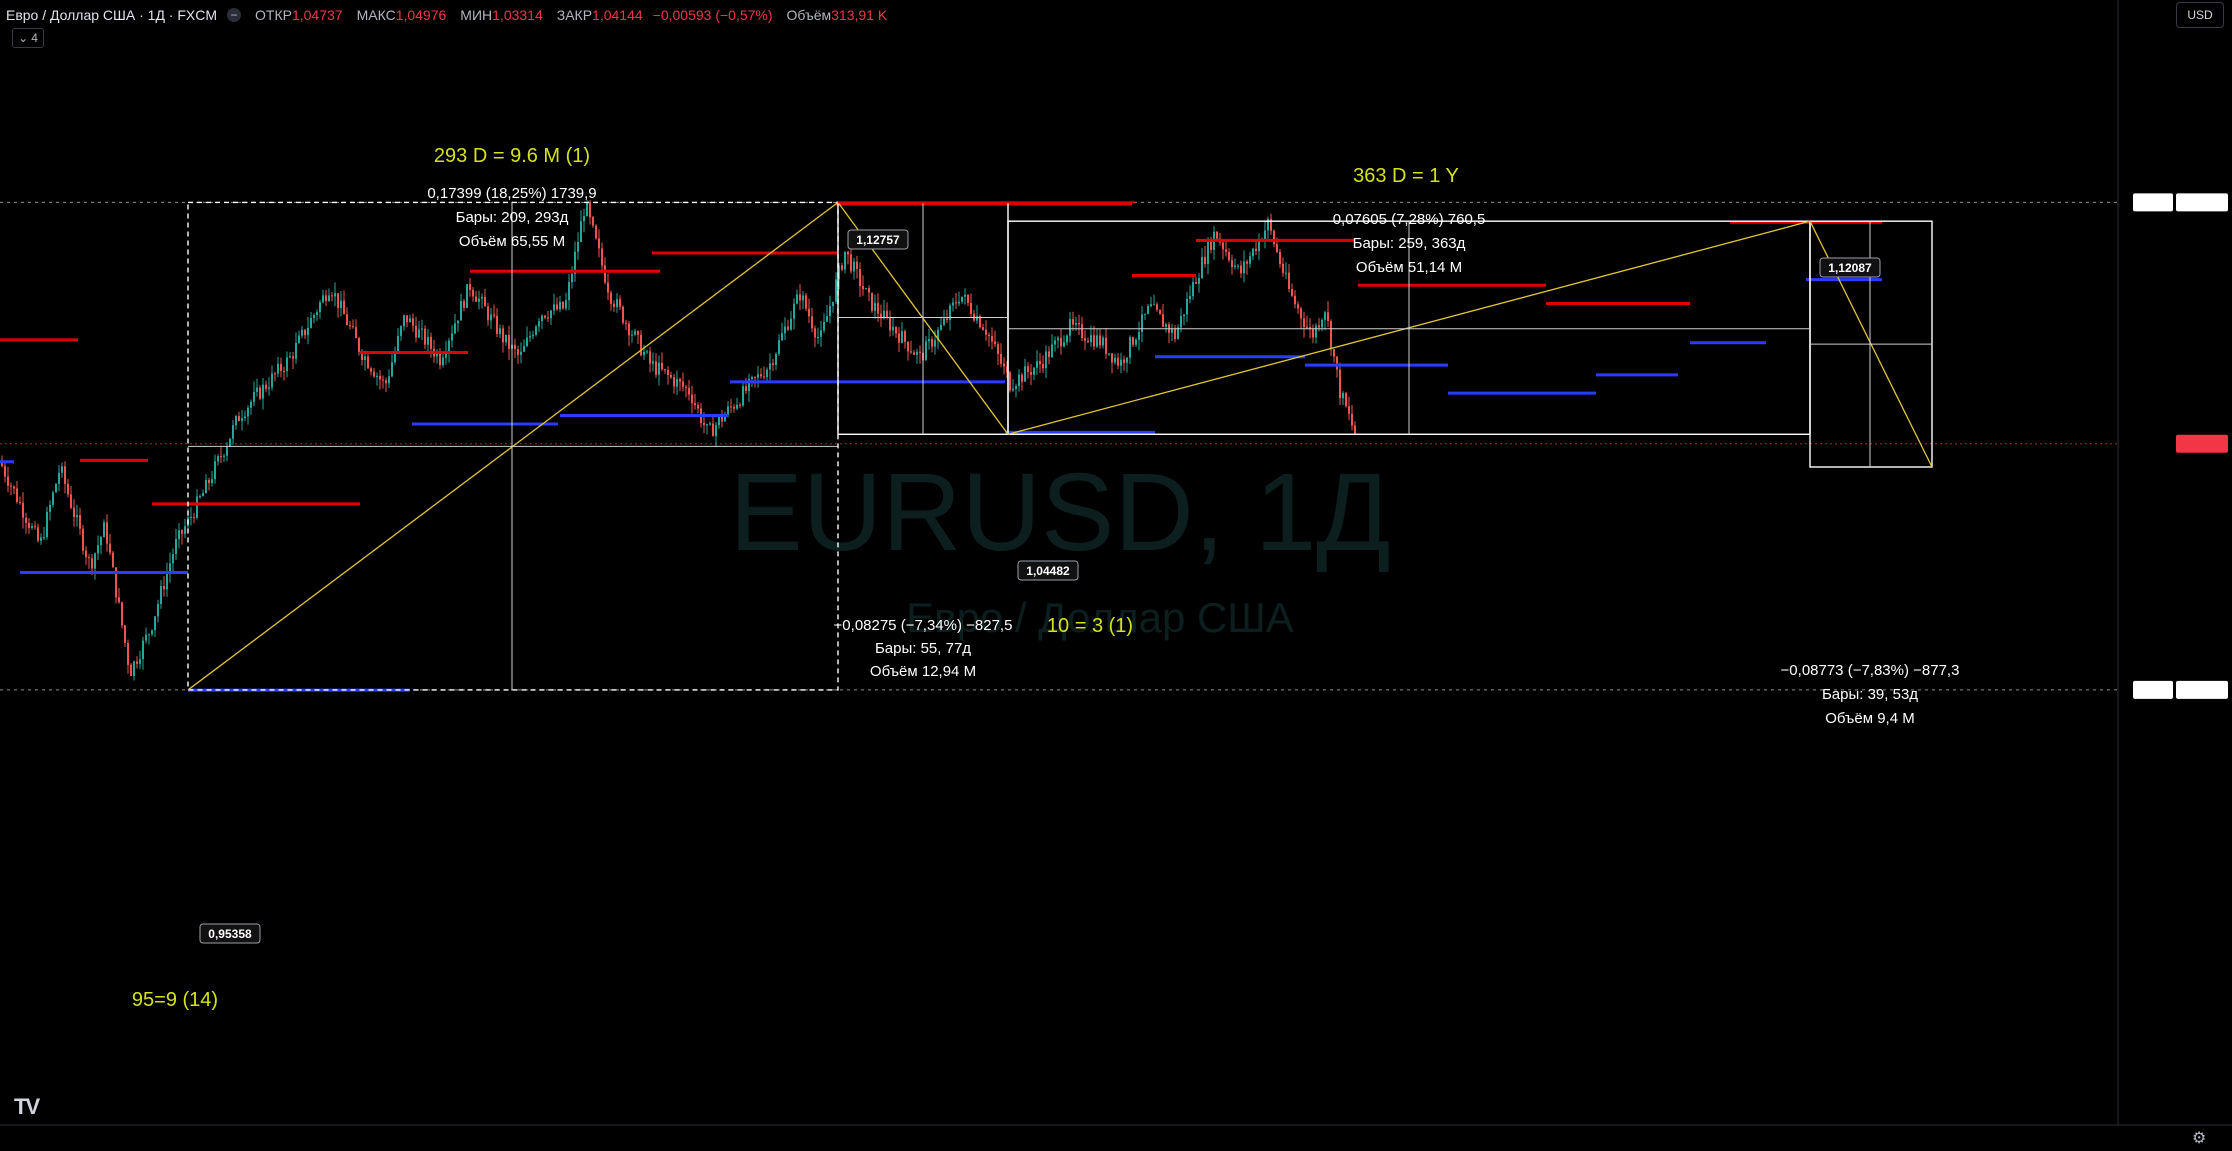 This screenshot has height=1151, width=2232. Describe the element at coordinates (1850, 267) in the screenshot. I see `point-label-high-2-bg` at that location.